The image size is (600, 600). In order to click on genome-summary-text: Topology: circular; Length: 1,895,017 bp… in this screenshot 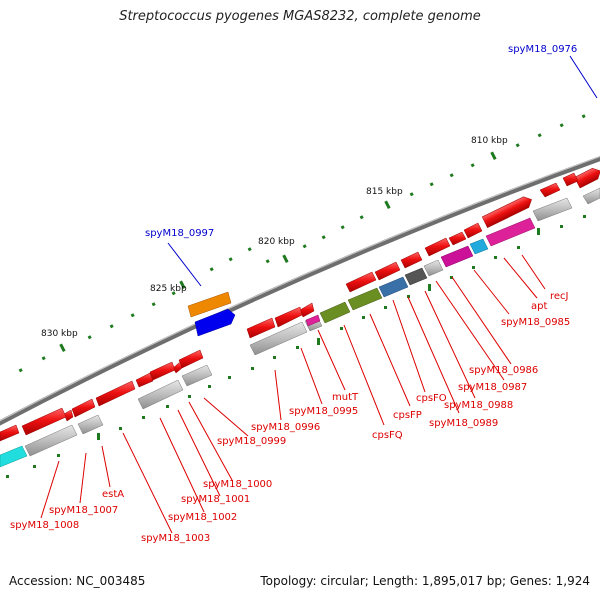, I will do `click(425, 581)`.